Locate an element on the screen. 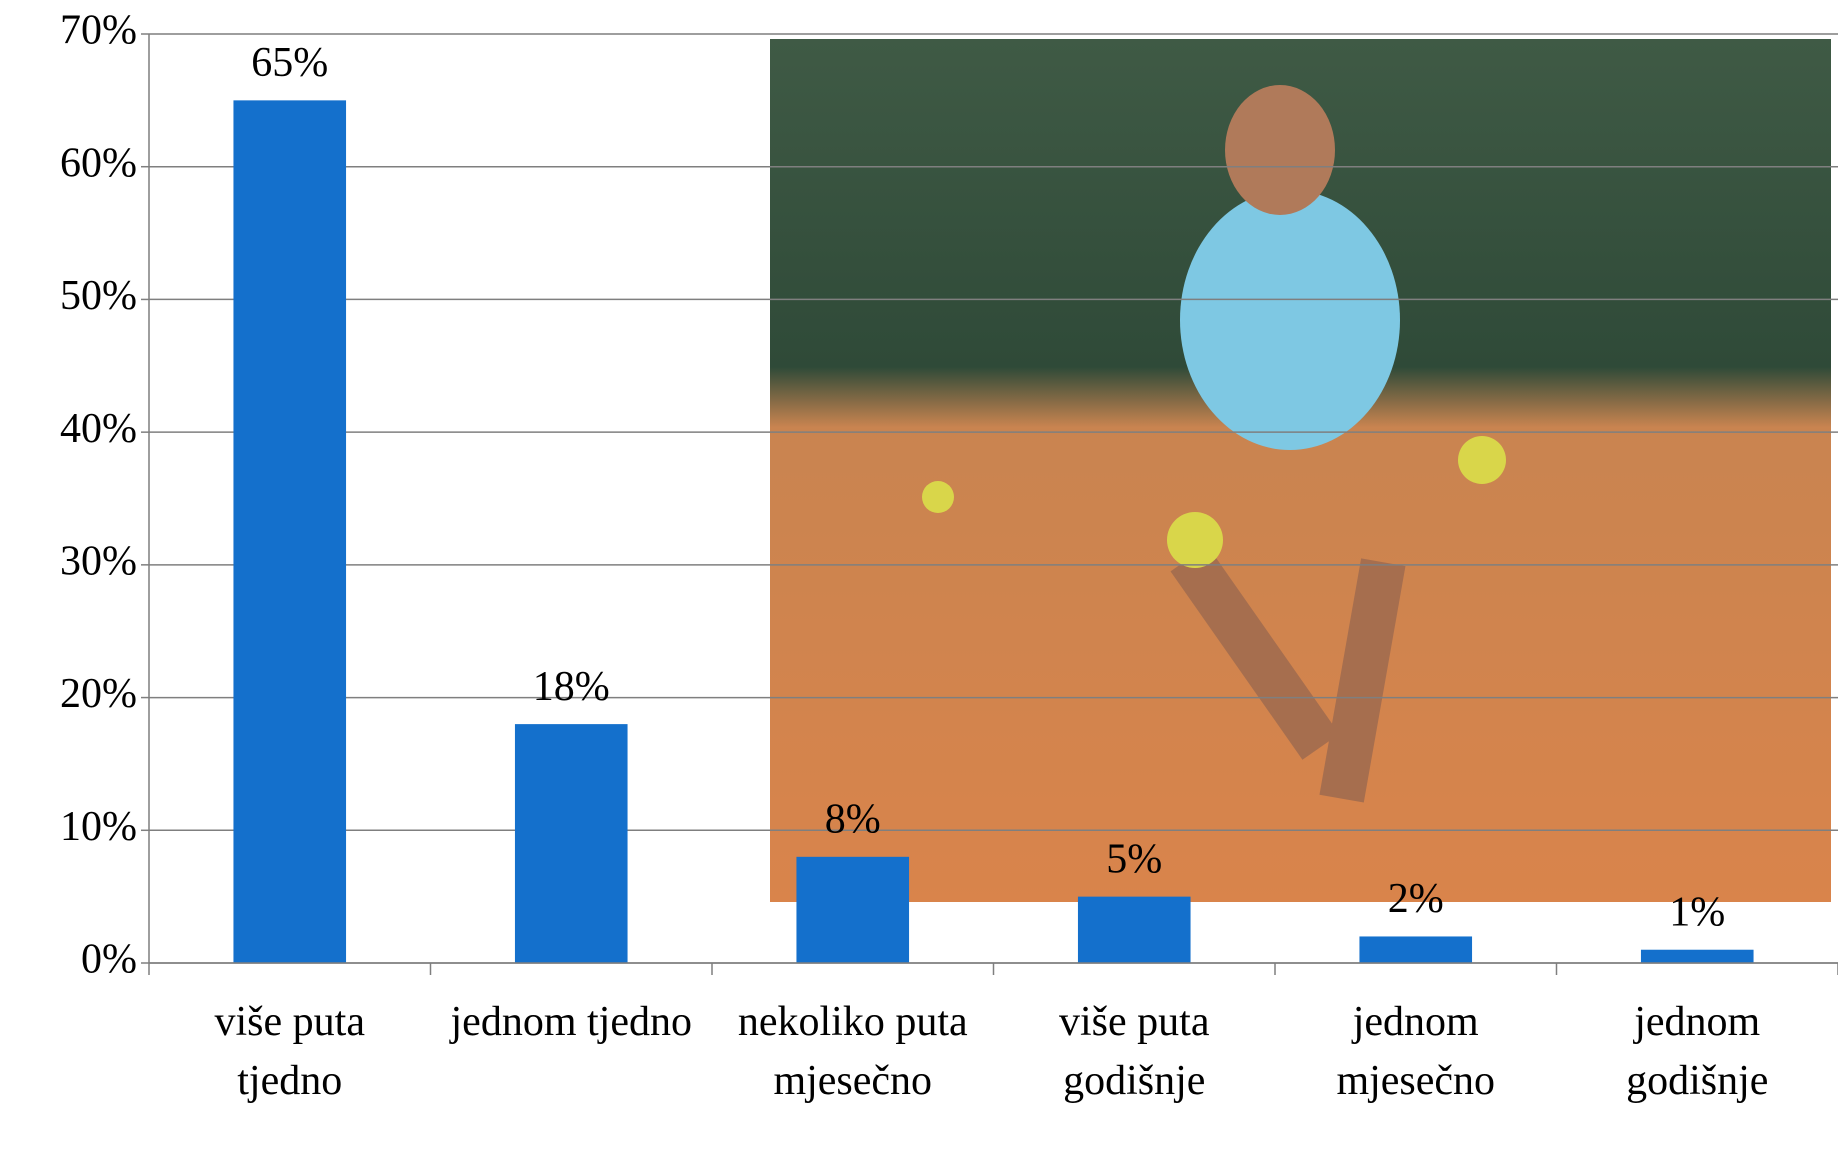 Image resolution: width=1838 pixels, height=1165 pixels. value-label: 5% is located at coordinates (1134, 859).